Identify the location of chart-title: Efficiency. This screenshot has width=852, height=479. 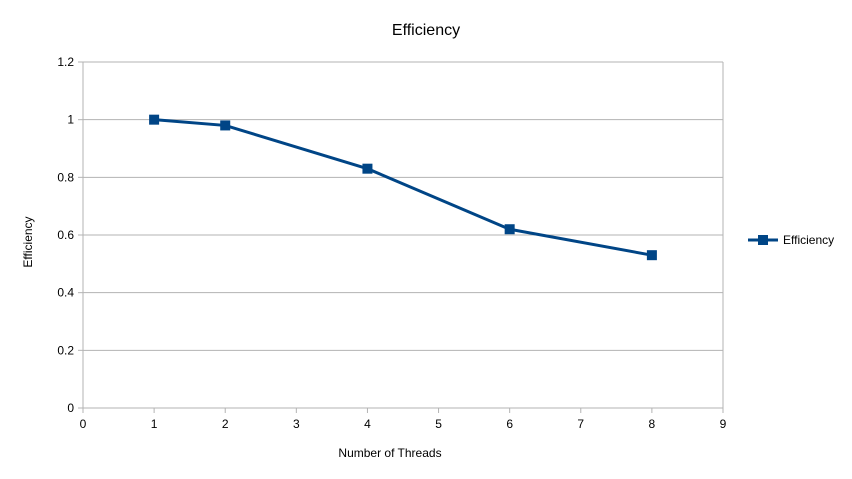
(426, 30).